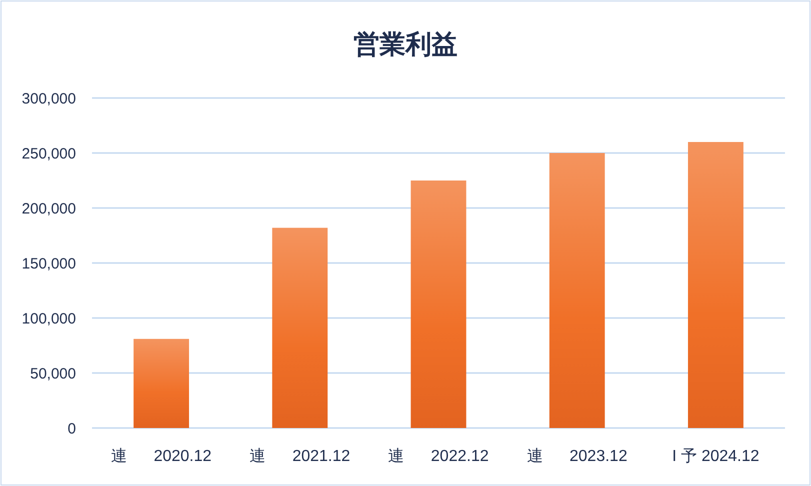  What do you see at coordinates (53, 373) in the screenshot?
I see `y-tick-label: 50,000` at bounding box center [53, 373].